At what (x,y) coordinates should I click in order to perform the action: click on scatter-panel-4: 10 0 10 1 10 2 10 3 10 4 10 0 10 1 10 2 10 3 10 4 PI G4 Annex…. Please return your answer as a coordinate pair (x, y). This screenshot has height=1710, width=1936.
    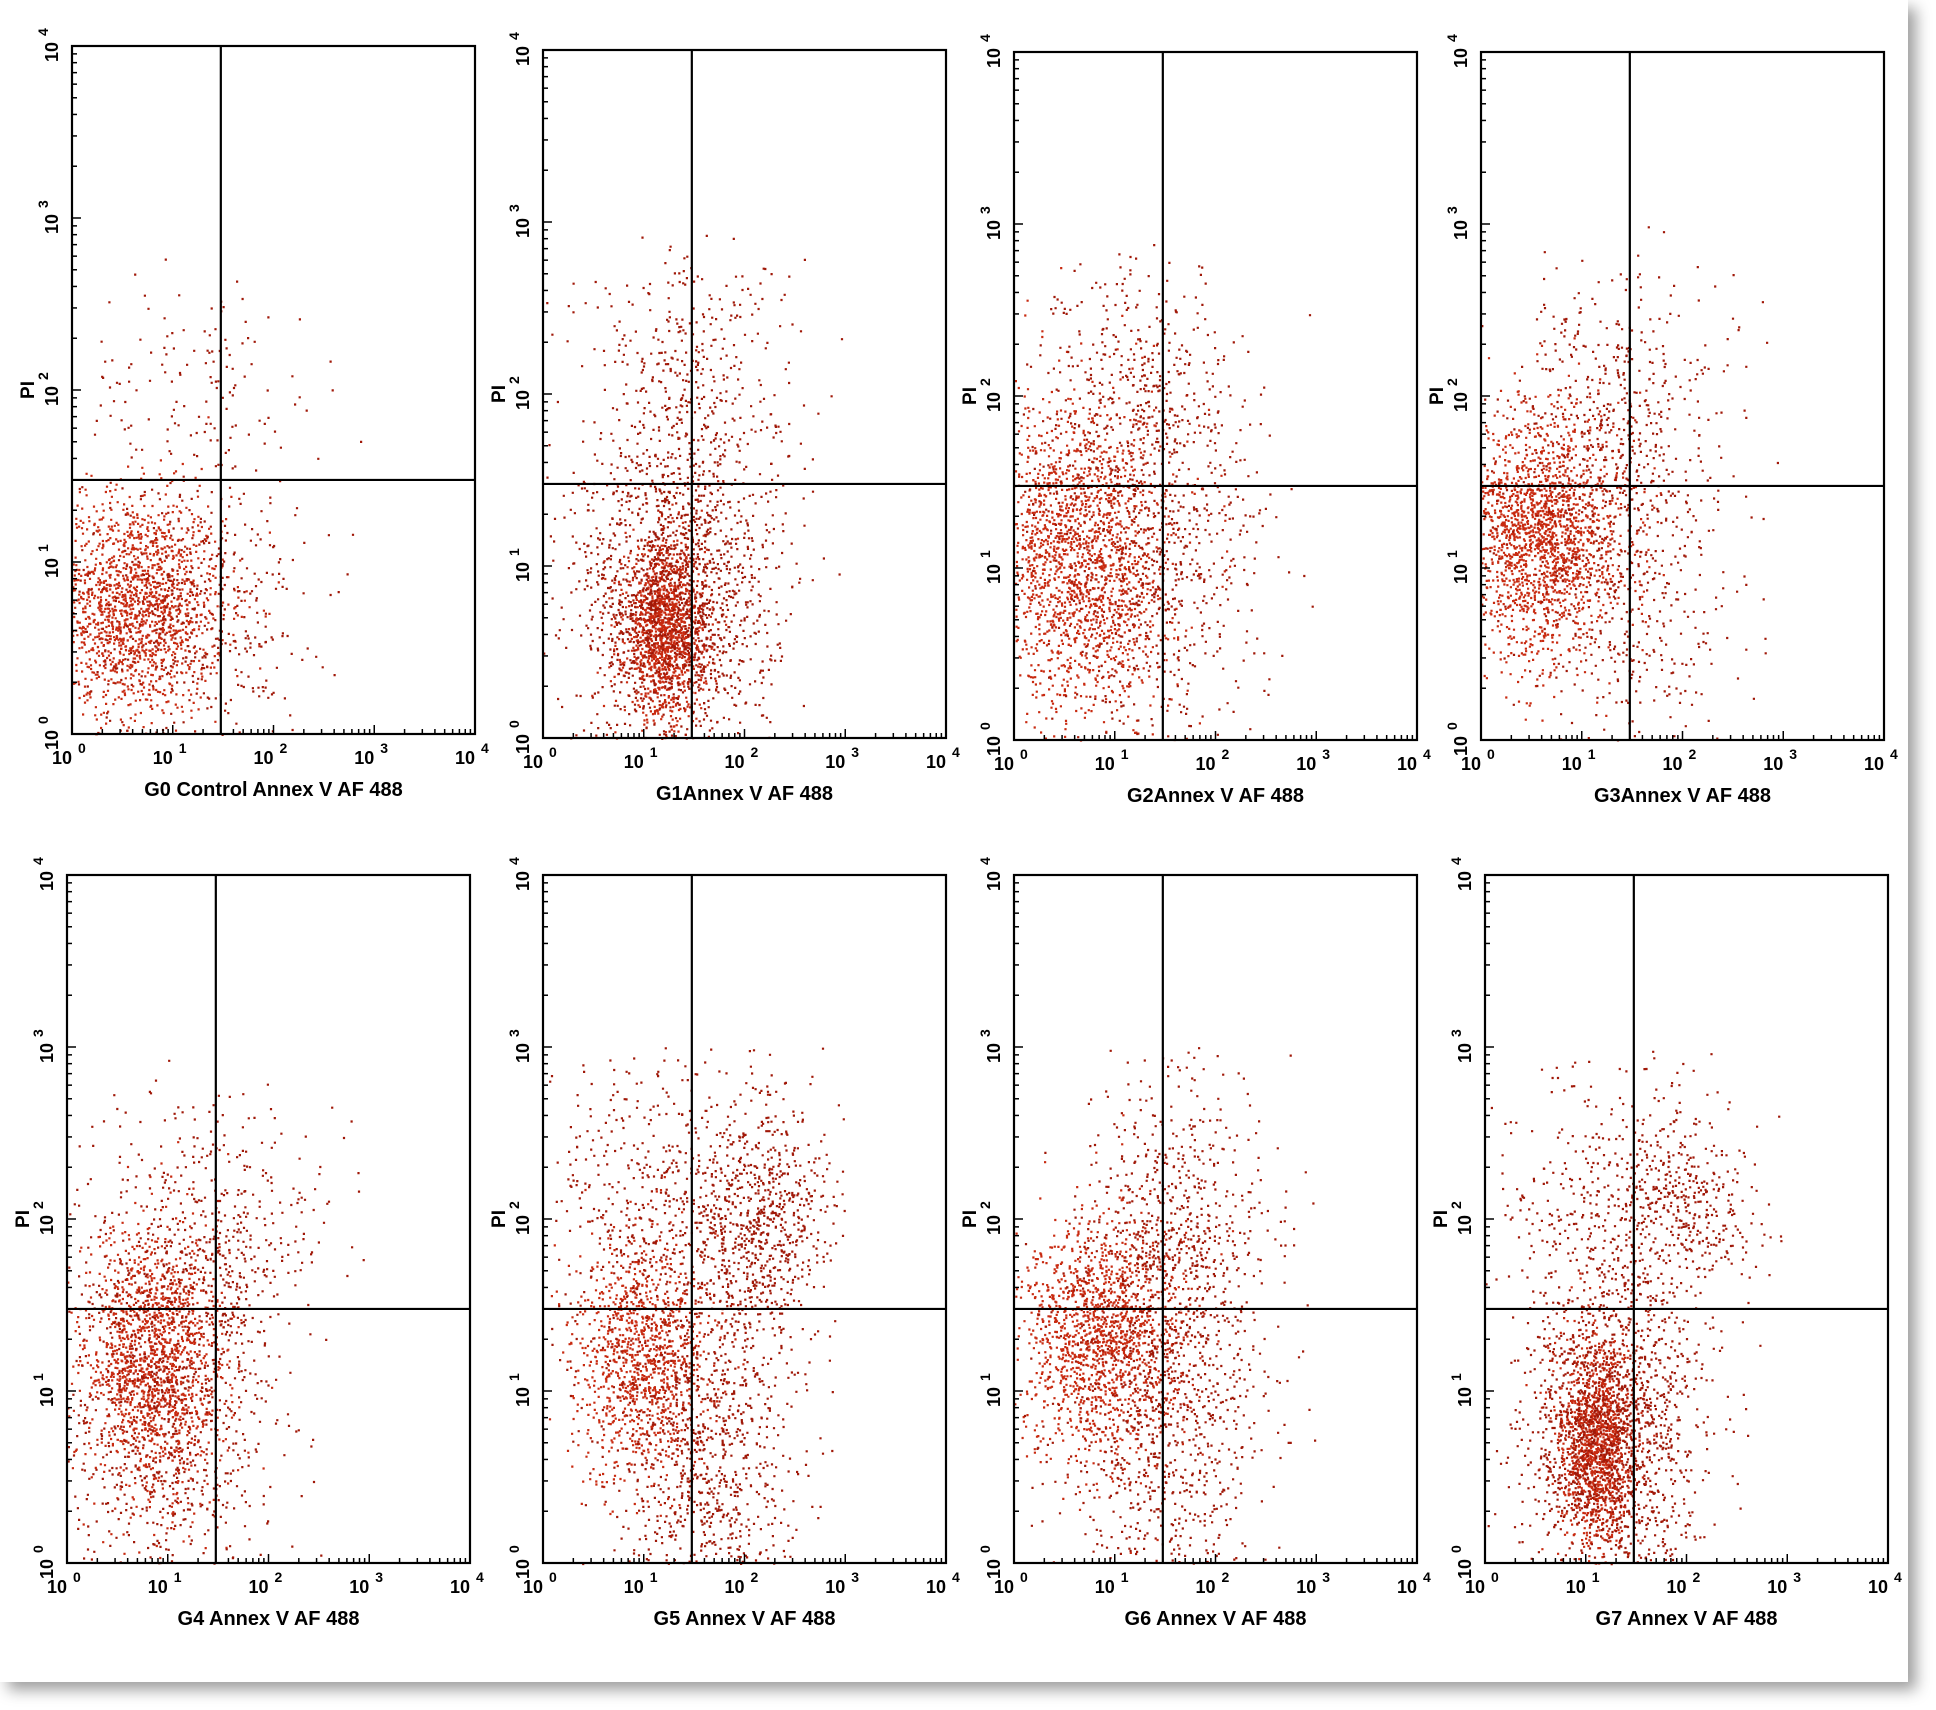
    Looking at the image, I should click on (248, 1243).